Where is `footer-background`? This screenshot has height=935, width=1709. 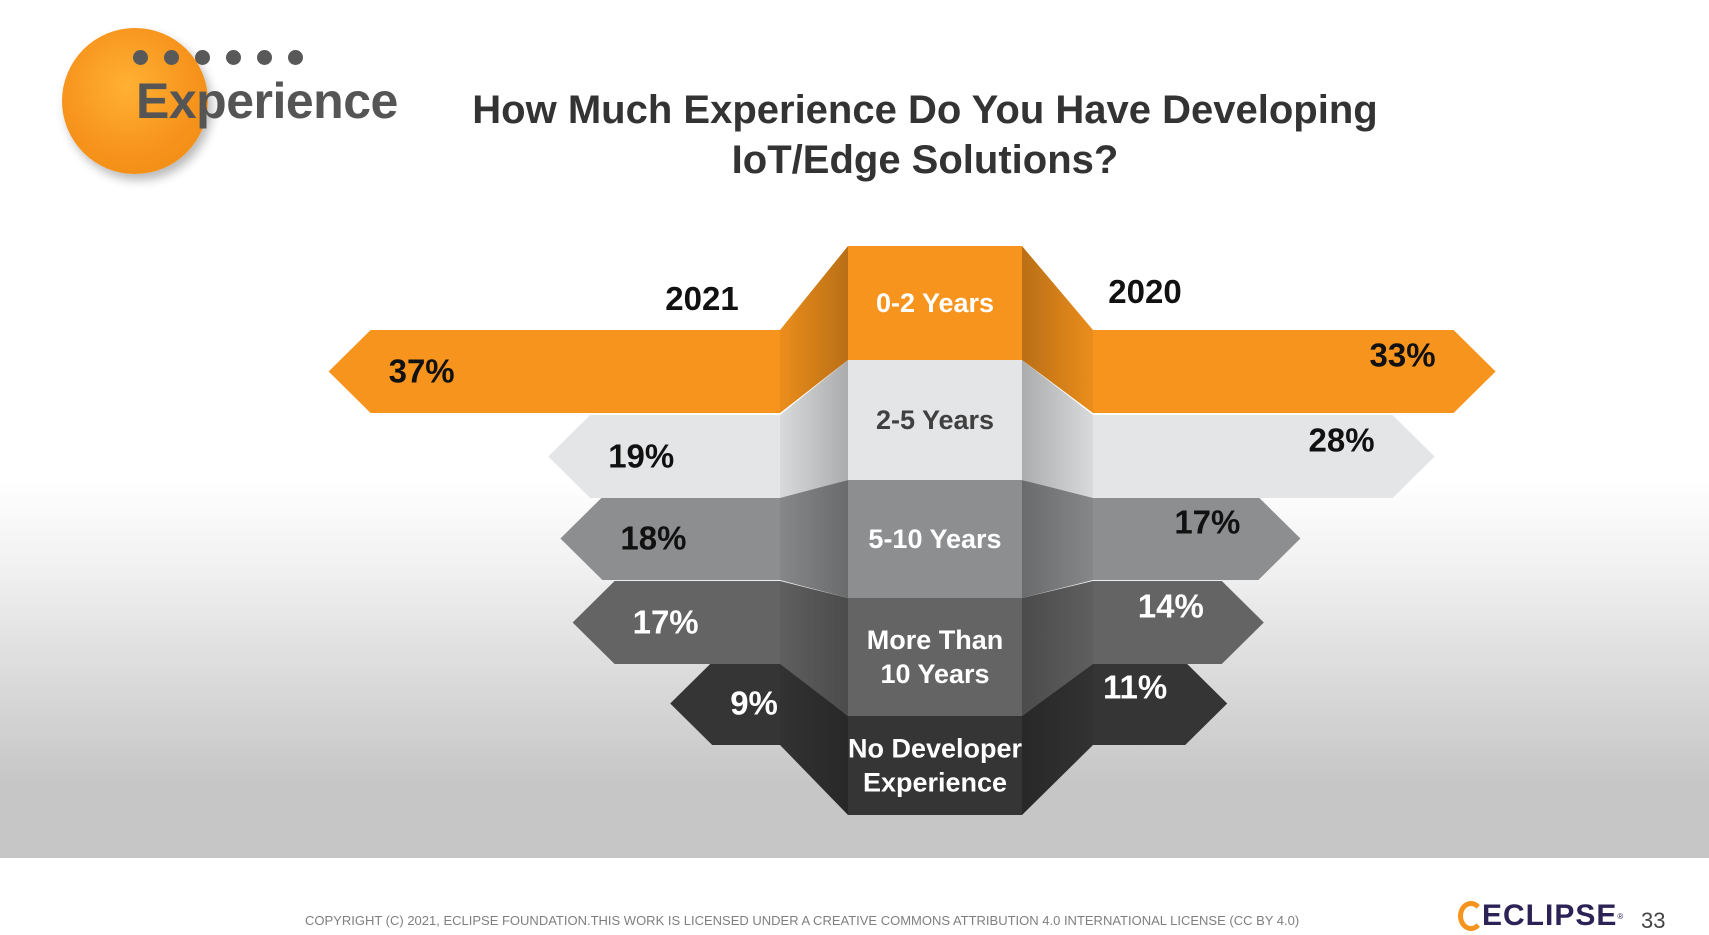 footer-background is located at coordinates (854, 896).